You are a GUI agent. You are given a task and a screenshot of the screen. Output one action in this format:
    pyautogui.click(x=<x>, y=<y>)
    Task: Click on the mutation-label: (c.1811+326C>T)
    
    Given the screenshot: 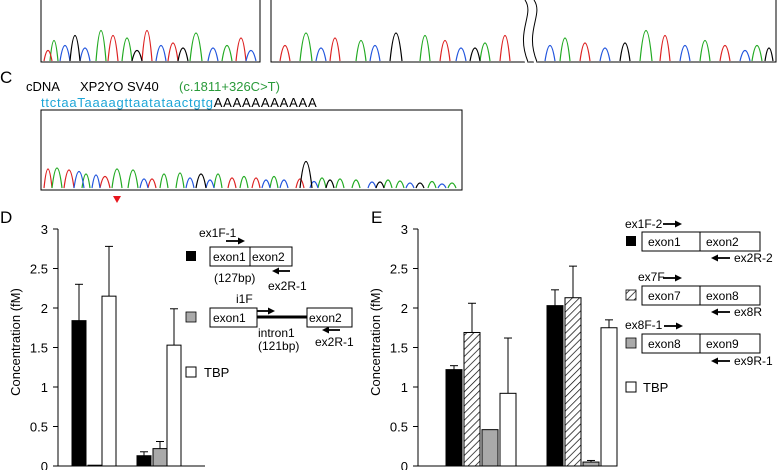 What is the action you would take?
    pyautogui.click(x=229, y=86)
    